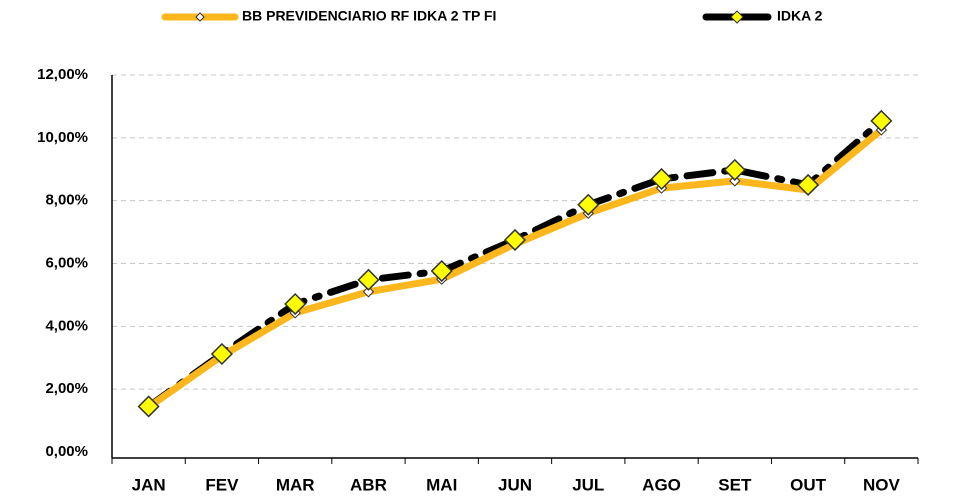  Describe the element at coordinates (66, 262) in the screenshot. I see `y-tick-label: 6,00%` at that location.